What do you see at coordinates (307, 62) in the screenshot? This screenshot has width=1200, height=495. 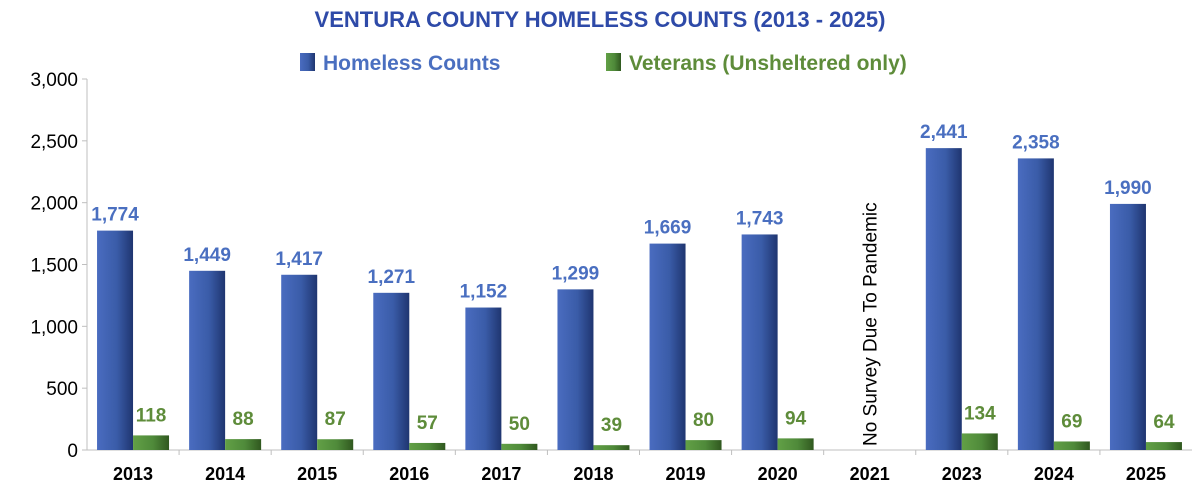 I see `legend-swatch-homeless-counts` at bounding box center [307, 62].